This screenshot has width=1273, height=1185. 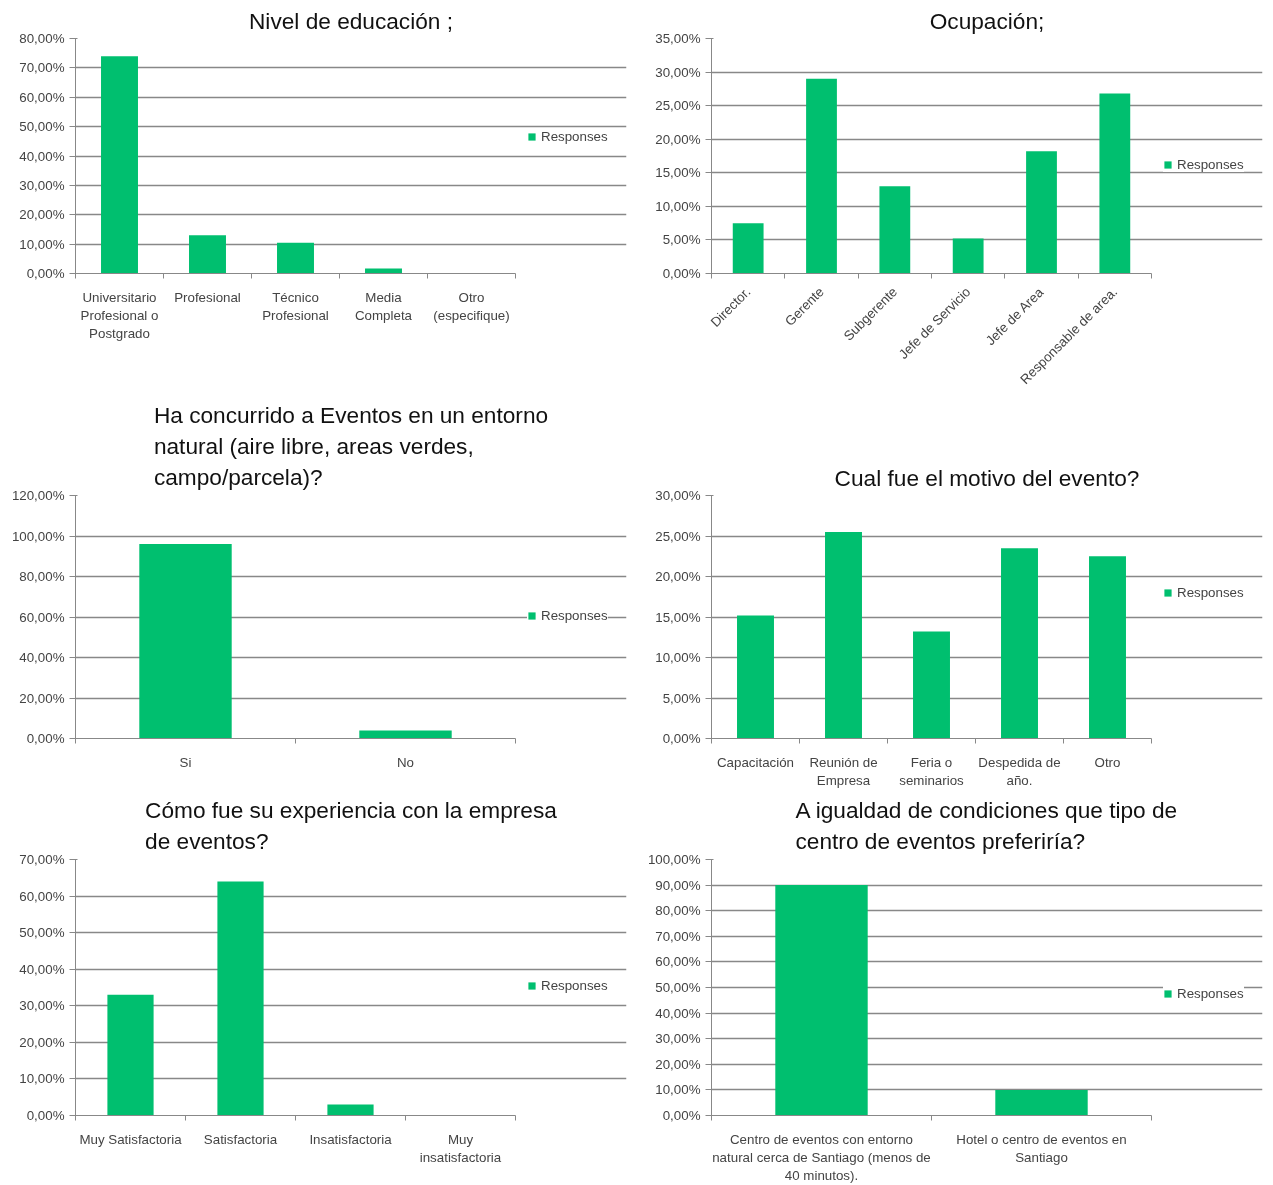 What do you see at coordinates (460, 1148) in the screenshot?
I see `x-tick-label: Muy insatisfactoria` at bounding box center [460, 1148].